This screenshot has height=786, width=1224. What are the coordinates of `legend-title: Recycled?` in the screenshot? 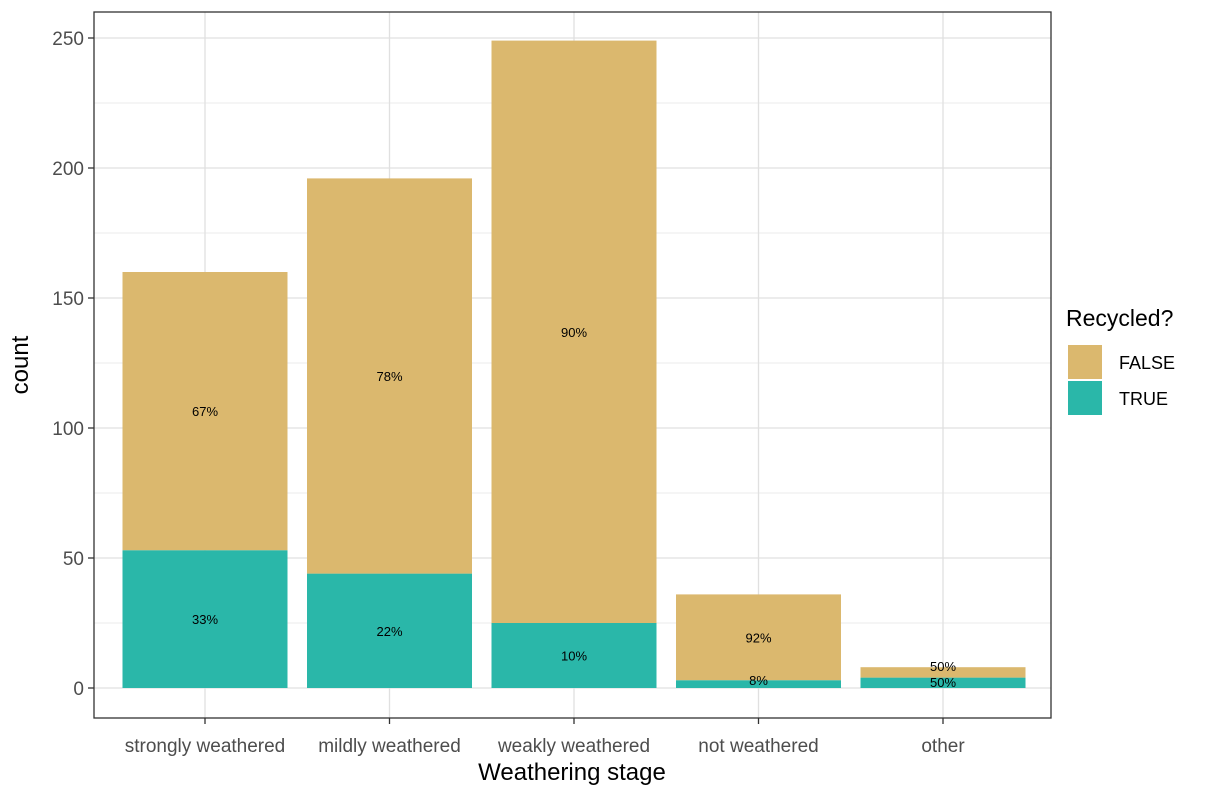 It's located at (1119, 318).